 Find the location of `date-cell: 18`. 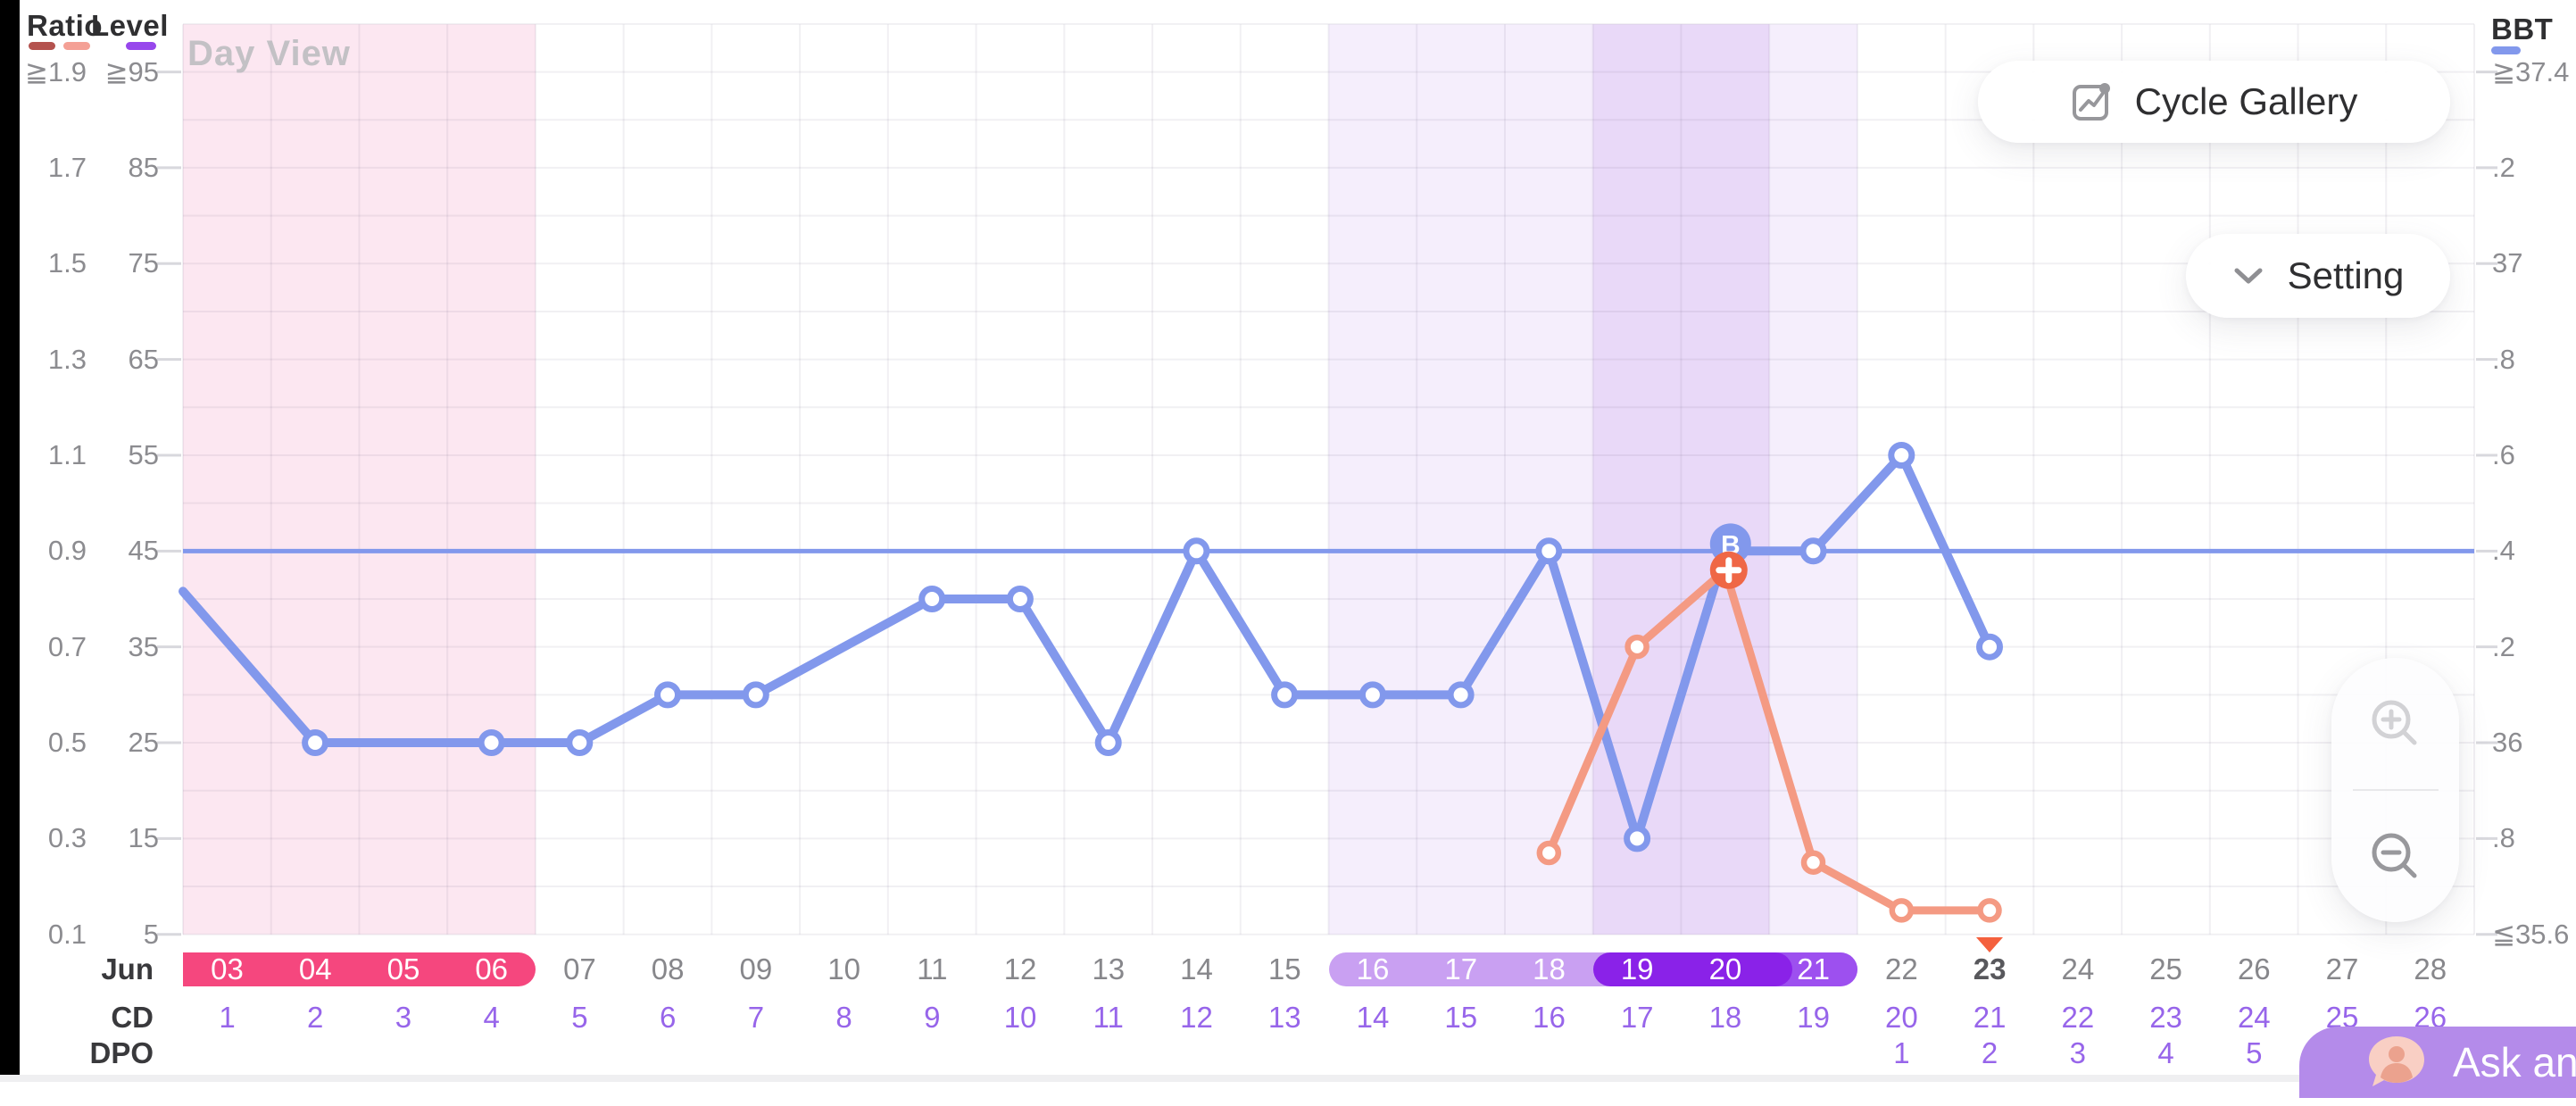

date-cell: 18 is located at coordinates (1550, 968).